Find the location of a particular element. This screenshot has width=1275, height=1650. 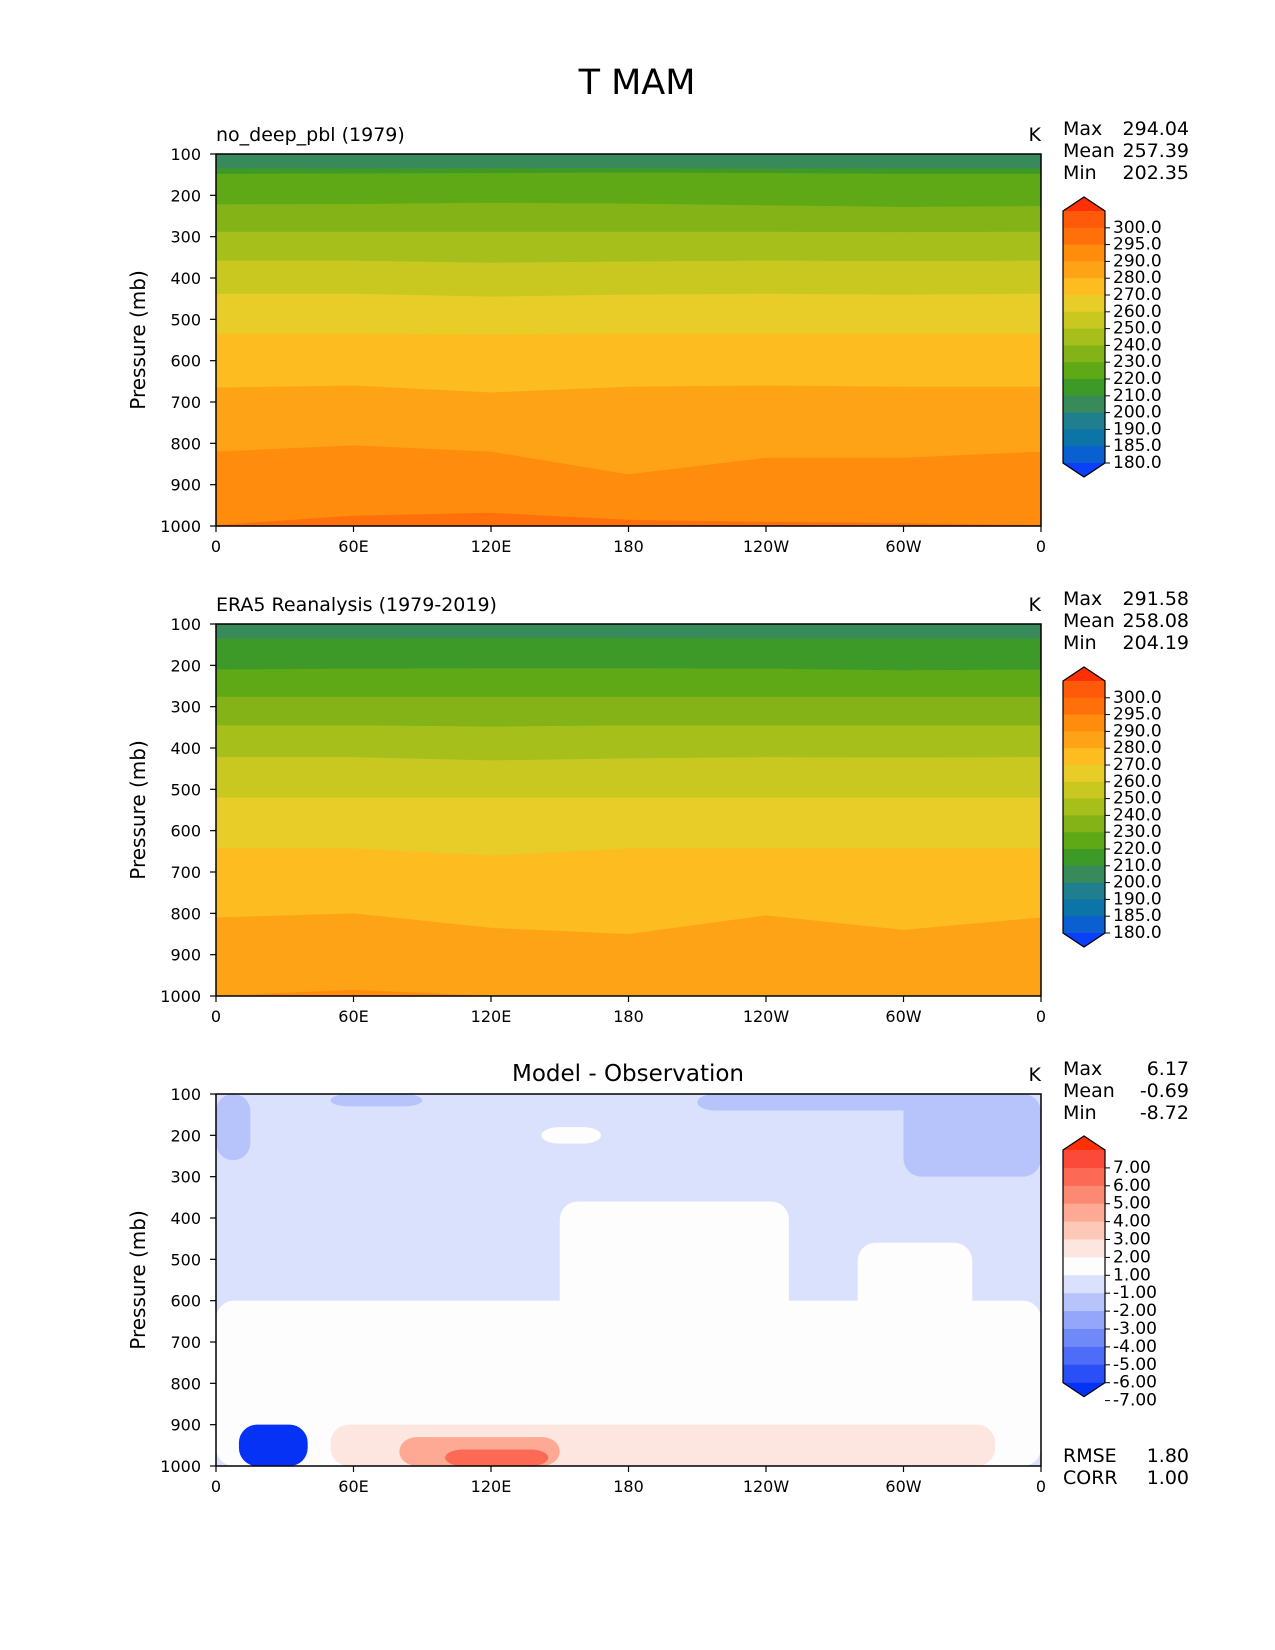

y-tick-label: 600 is located at coordinates (185, 831).